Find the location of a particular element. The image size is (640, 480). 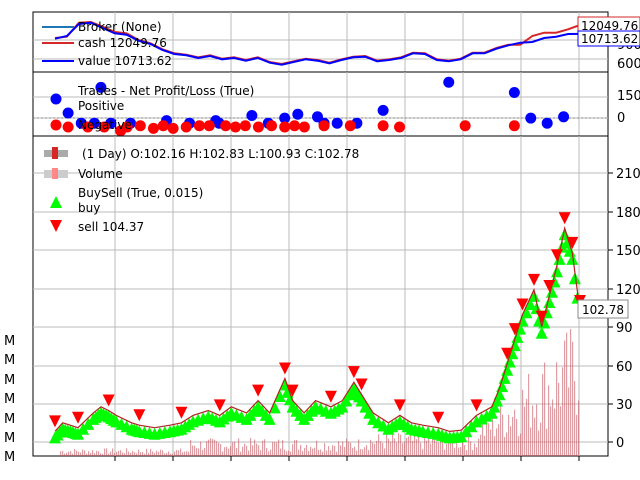

price-ytick-label-4: 90 is located at coordinates (624, 328).